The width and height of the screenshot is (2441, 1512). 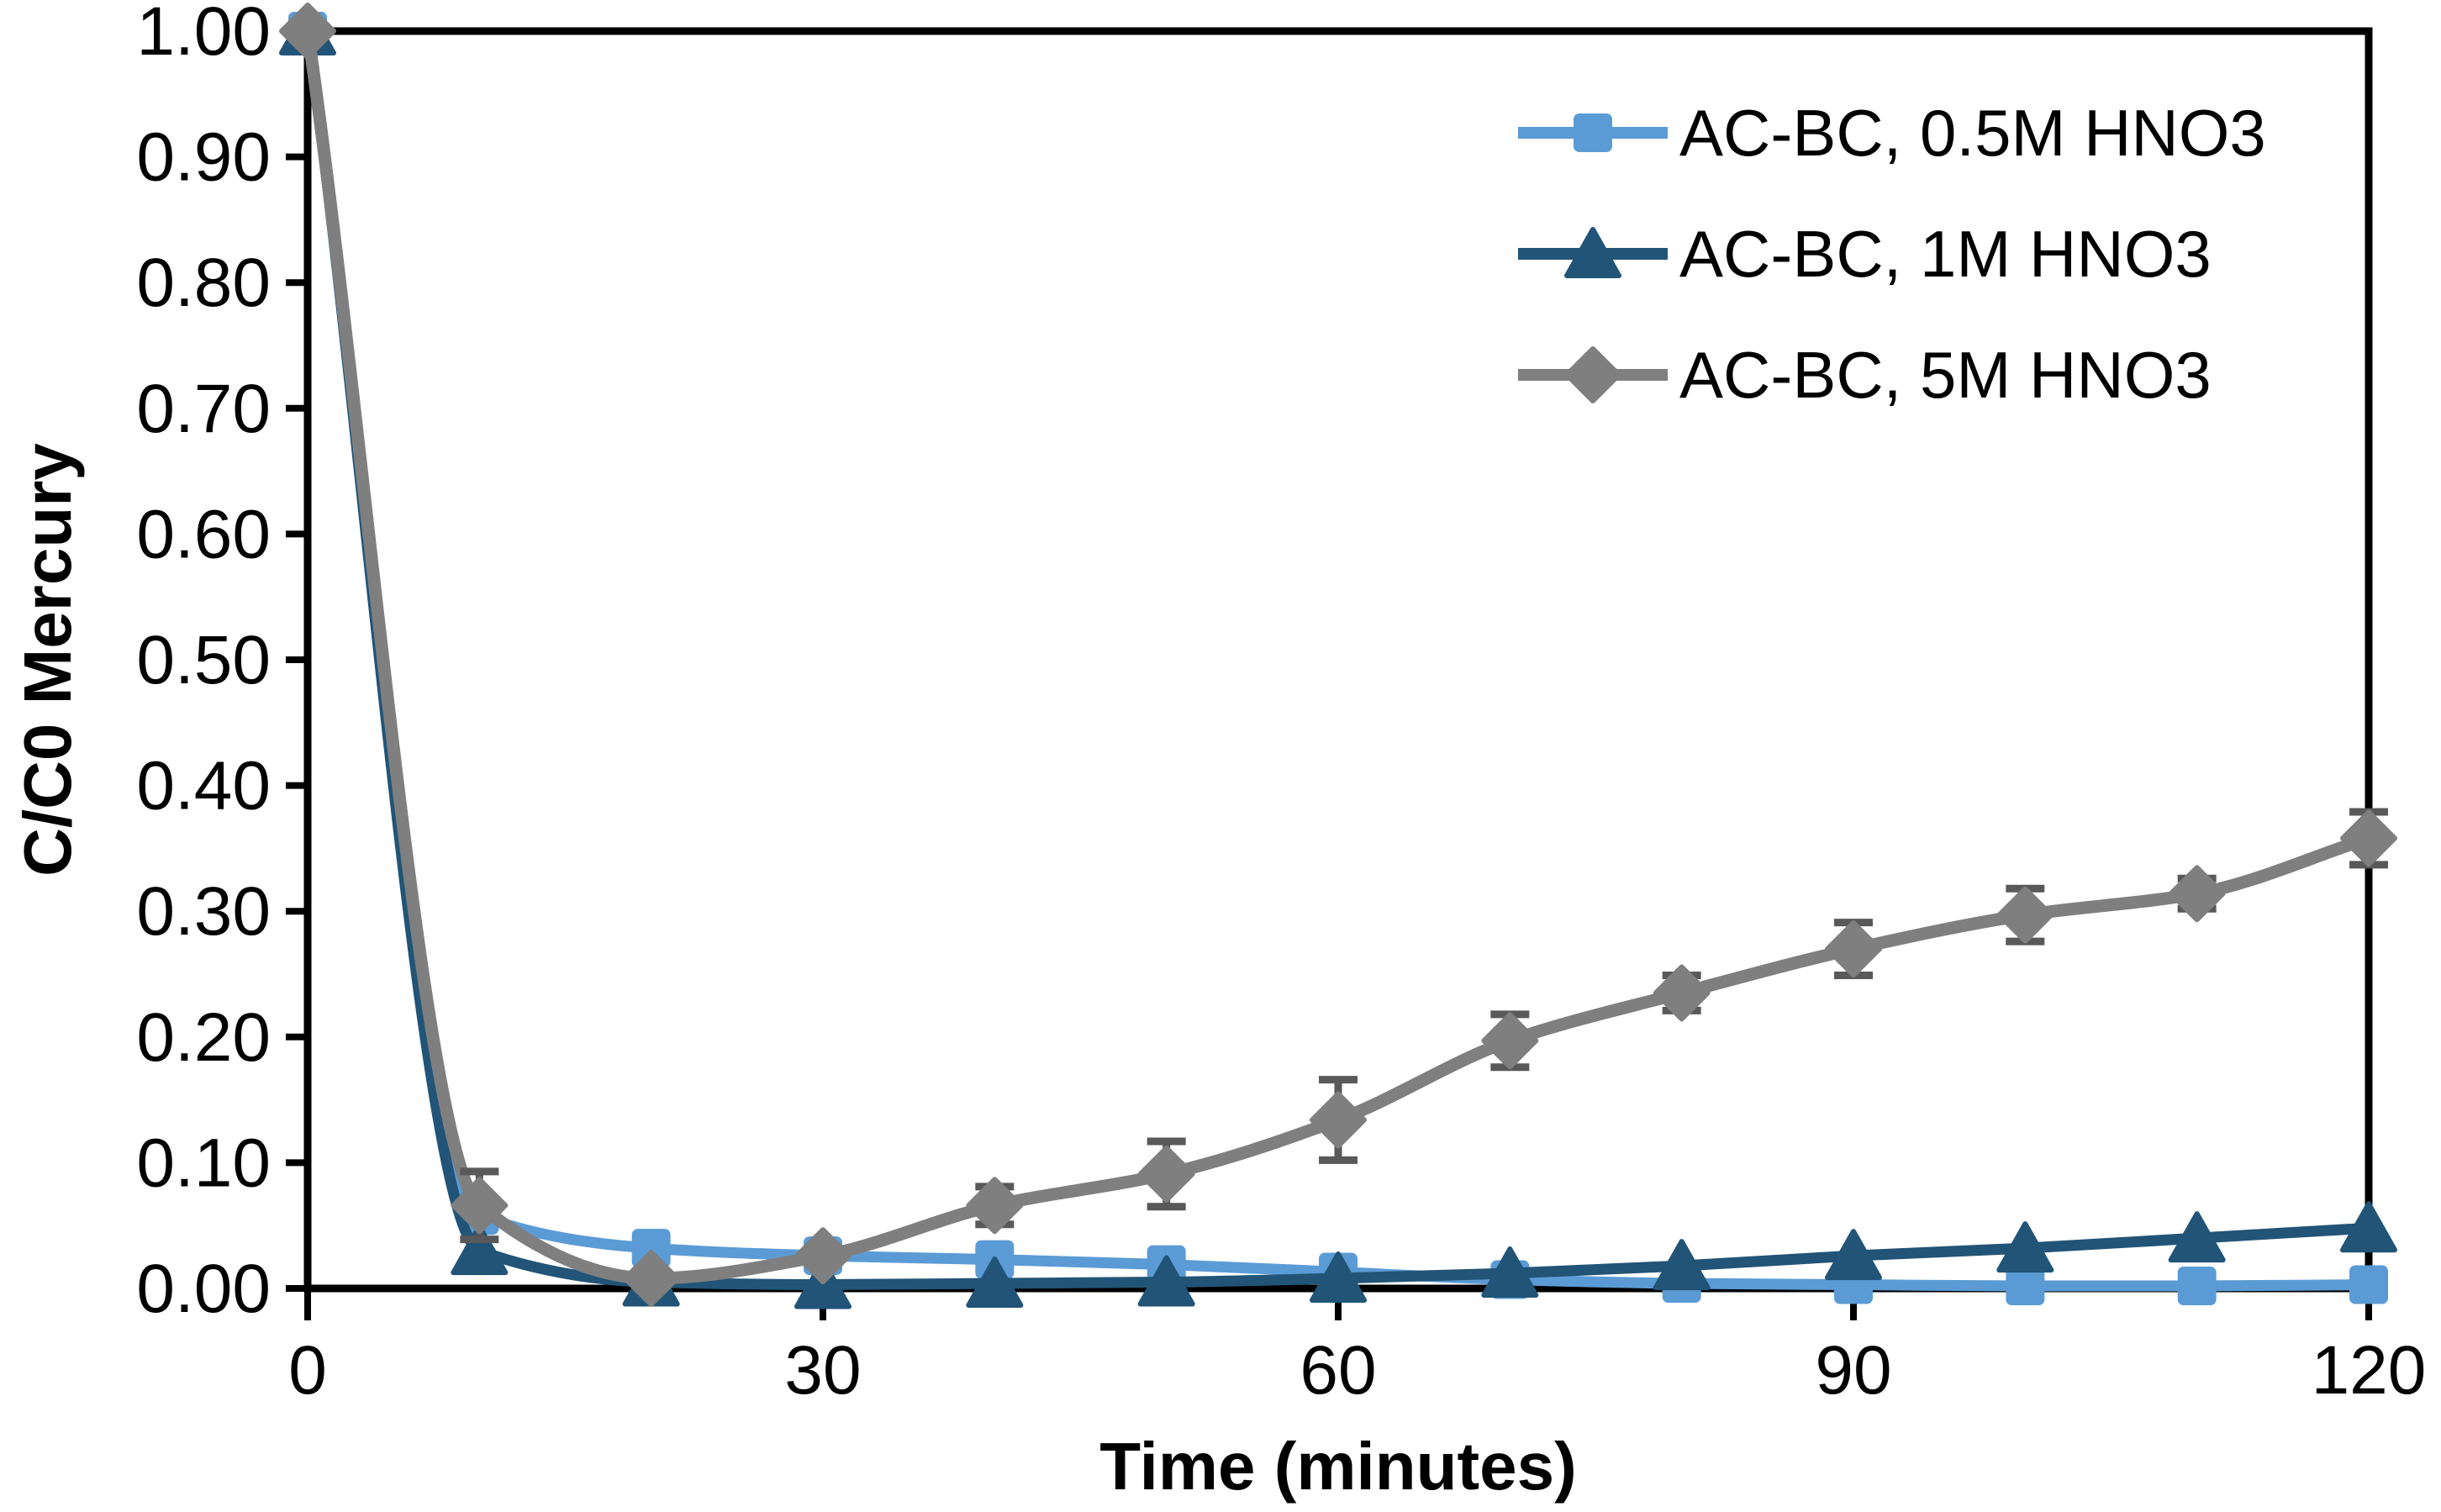 I want to click on y-tick-label: 0.70, so click(x=204, y=409).